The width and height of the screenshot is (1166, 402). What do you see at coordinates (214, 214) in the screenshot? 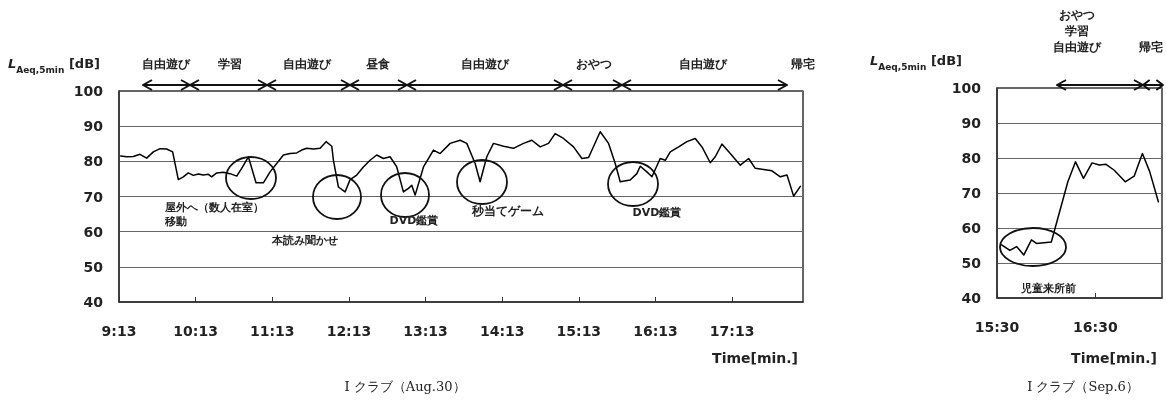
I see `annotation: 屋外へ（数人在室）移動` at bounding box center [214, 214].